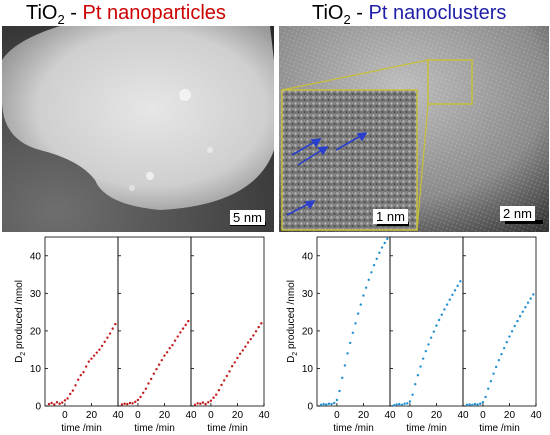  I want to click on y-label-main: D, so click(291, 359).